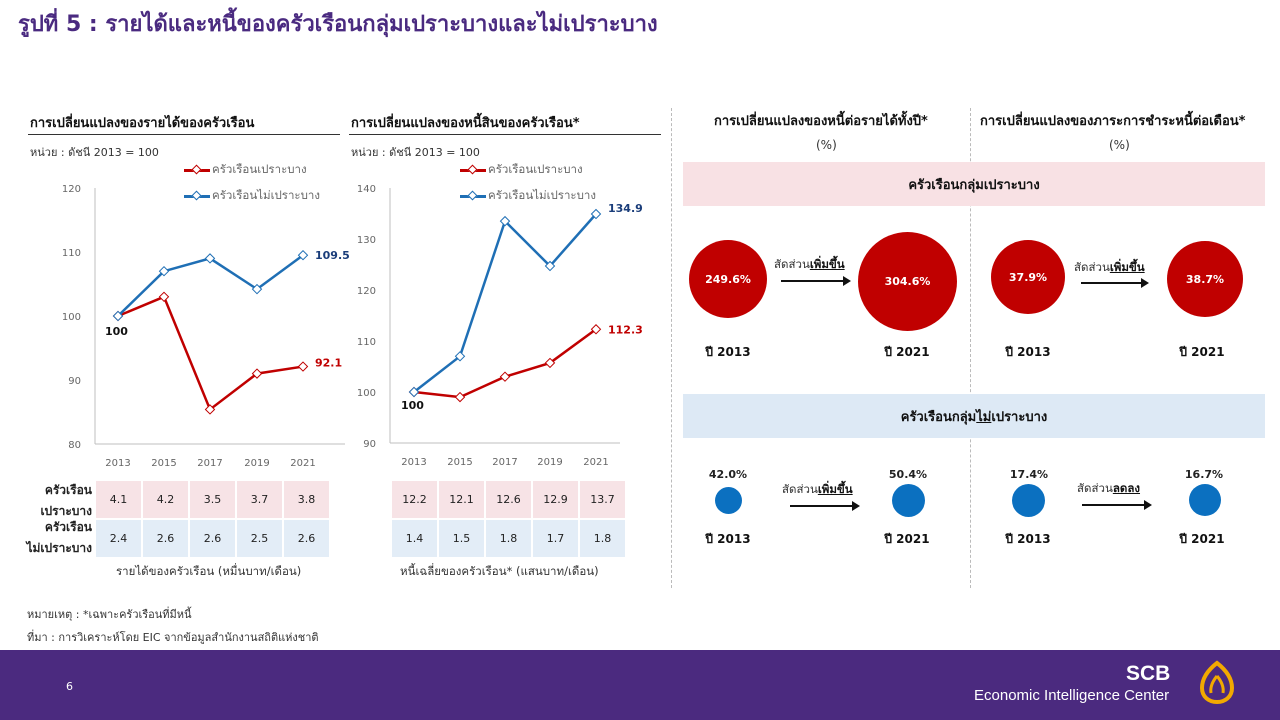 Image resolution: width=1280 pixels, height=720 pixels. What do you see at coordinates (625, 329) in the screenshot?
I see `end-label-vulnerable: 112.3` at bounding box center [625, 329].